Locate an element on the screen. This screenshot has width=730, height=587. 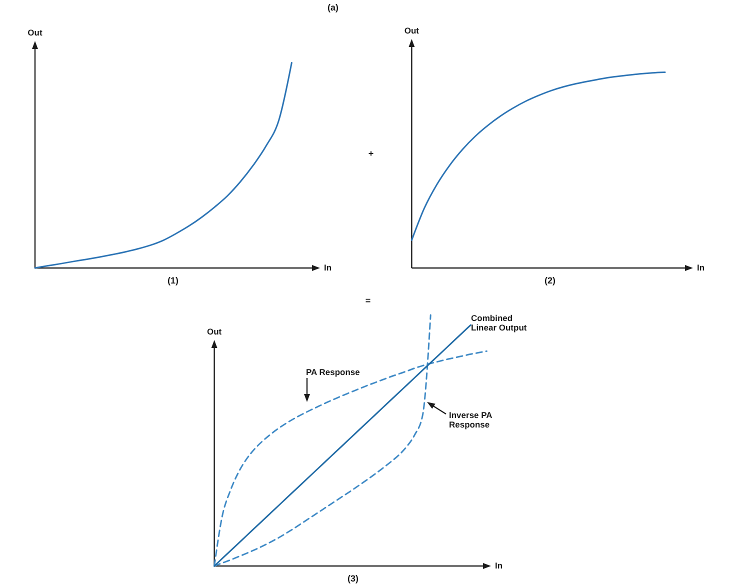
text: (2) is located at coordinates (550, 280).